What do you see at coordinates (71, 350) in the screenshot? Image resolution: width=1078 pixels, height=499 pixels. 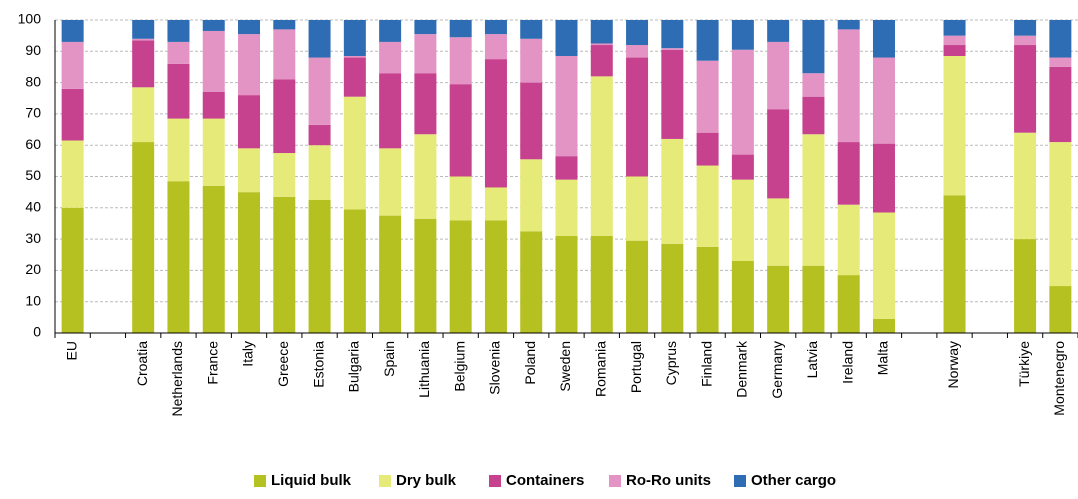 I see `x-tick-label: EU` at bounding box center [71, 350].